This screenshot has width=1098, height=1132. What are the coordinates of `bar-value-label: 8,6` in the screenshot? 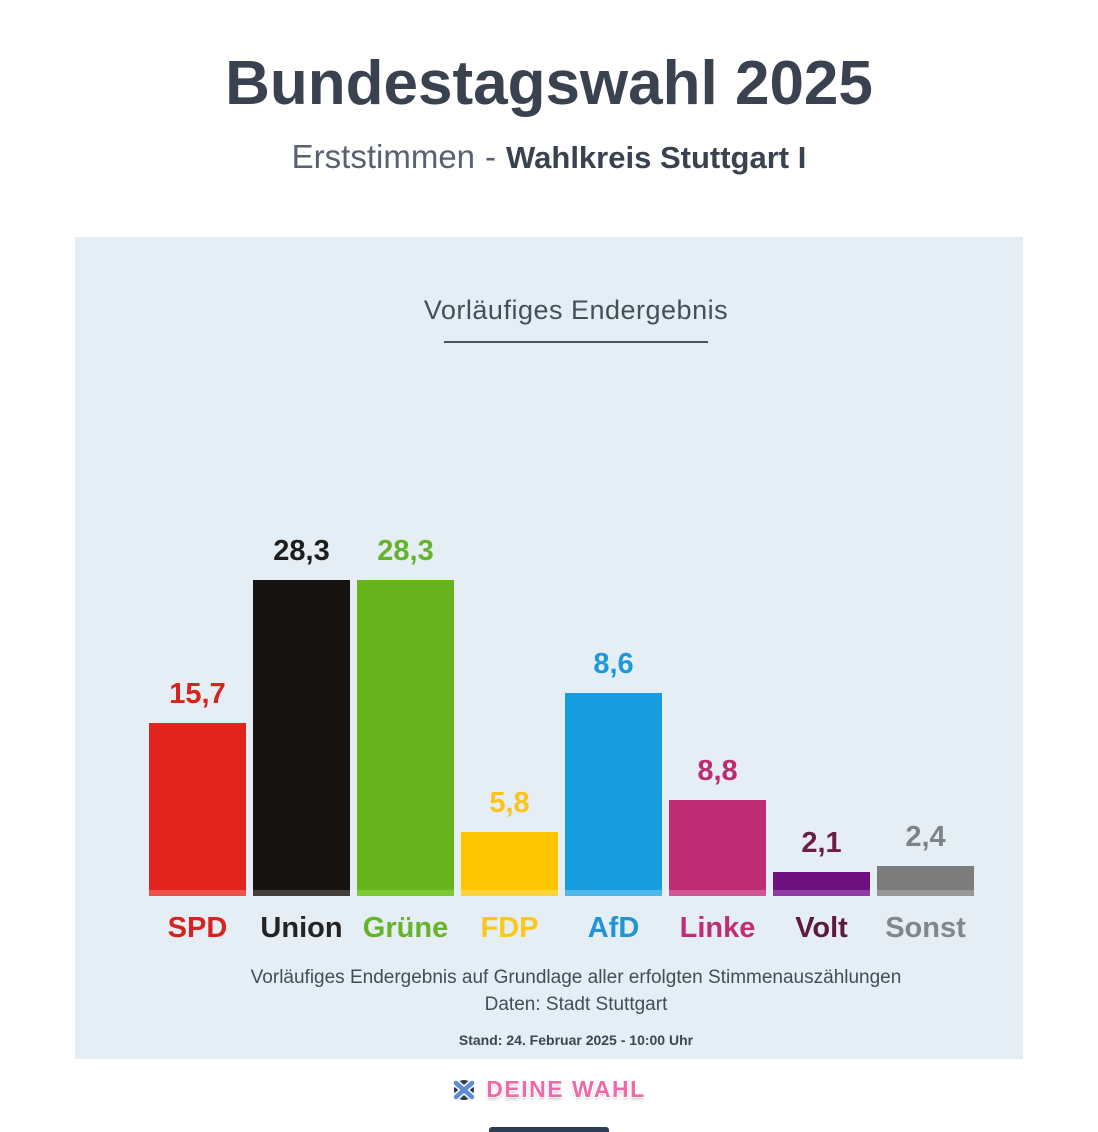 It's located at (613, 664).